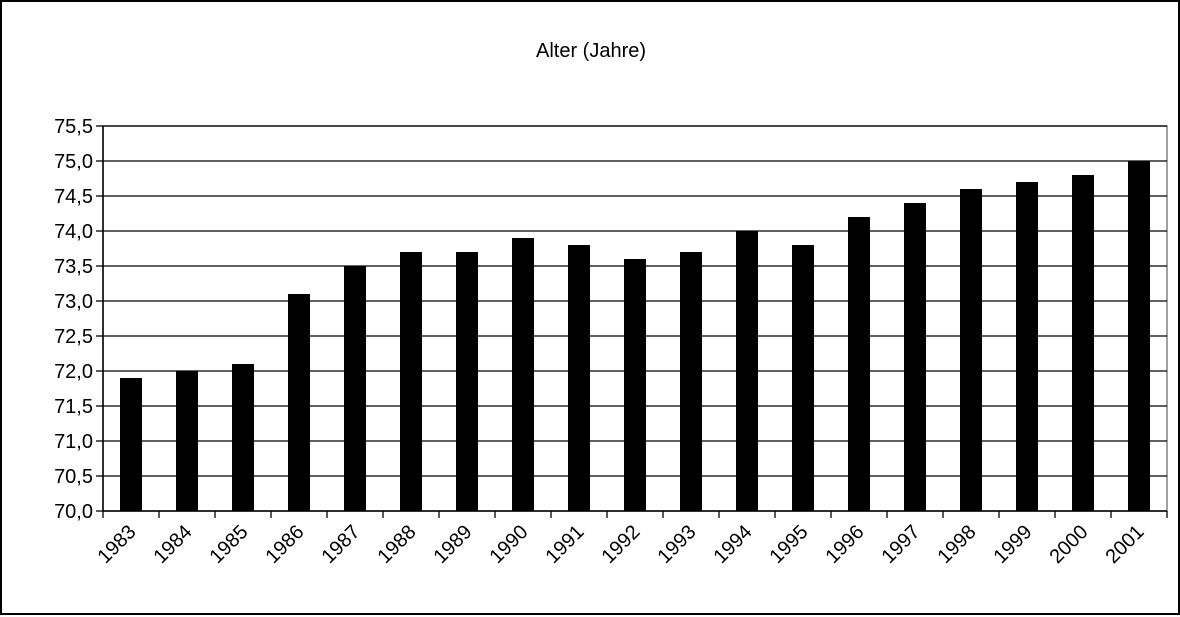  I want to click on bar-2000, so click(1083, 343).